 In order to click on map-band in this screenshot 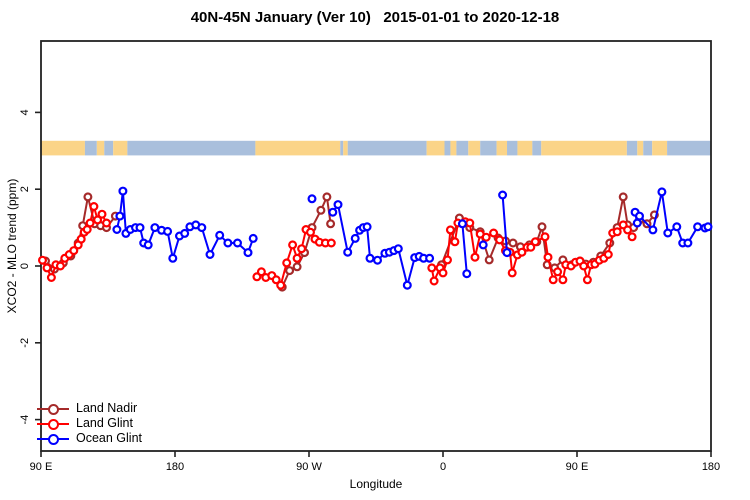, I will do `click(376, 148)`.